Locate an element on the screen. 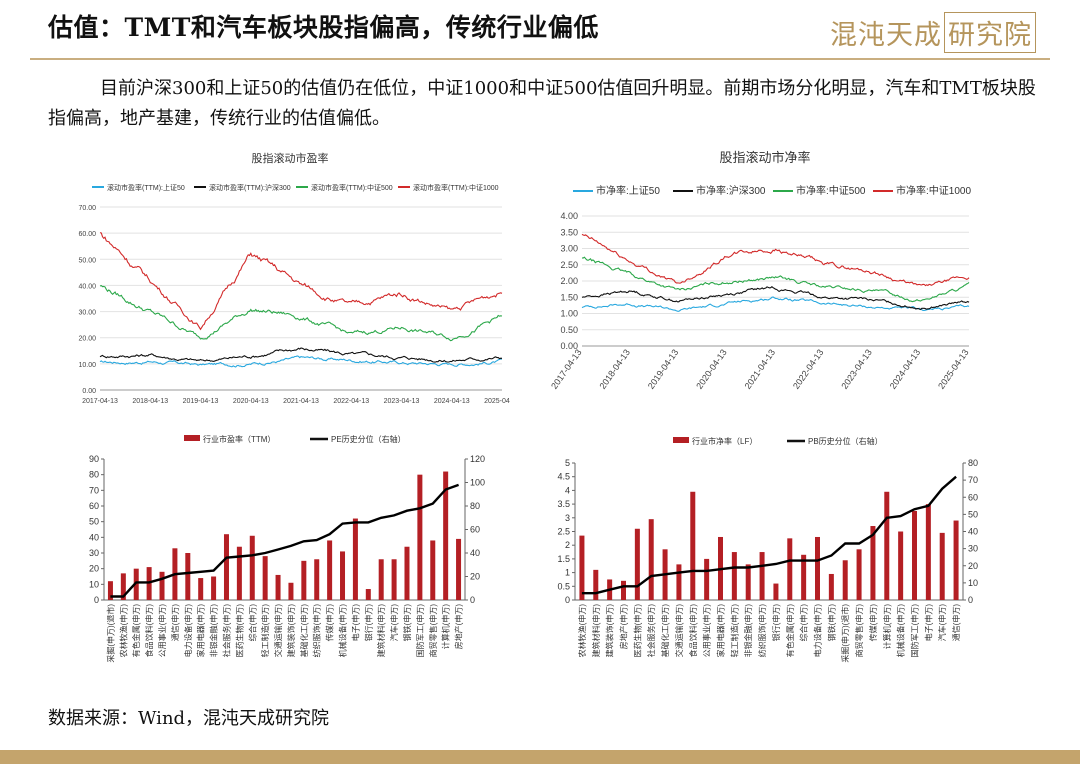  footer-bar is located at coordinates (540, 757).